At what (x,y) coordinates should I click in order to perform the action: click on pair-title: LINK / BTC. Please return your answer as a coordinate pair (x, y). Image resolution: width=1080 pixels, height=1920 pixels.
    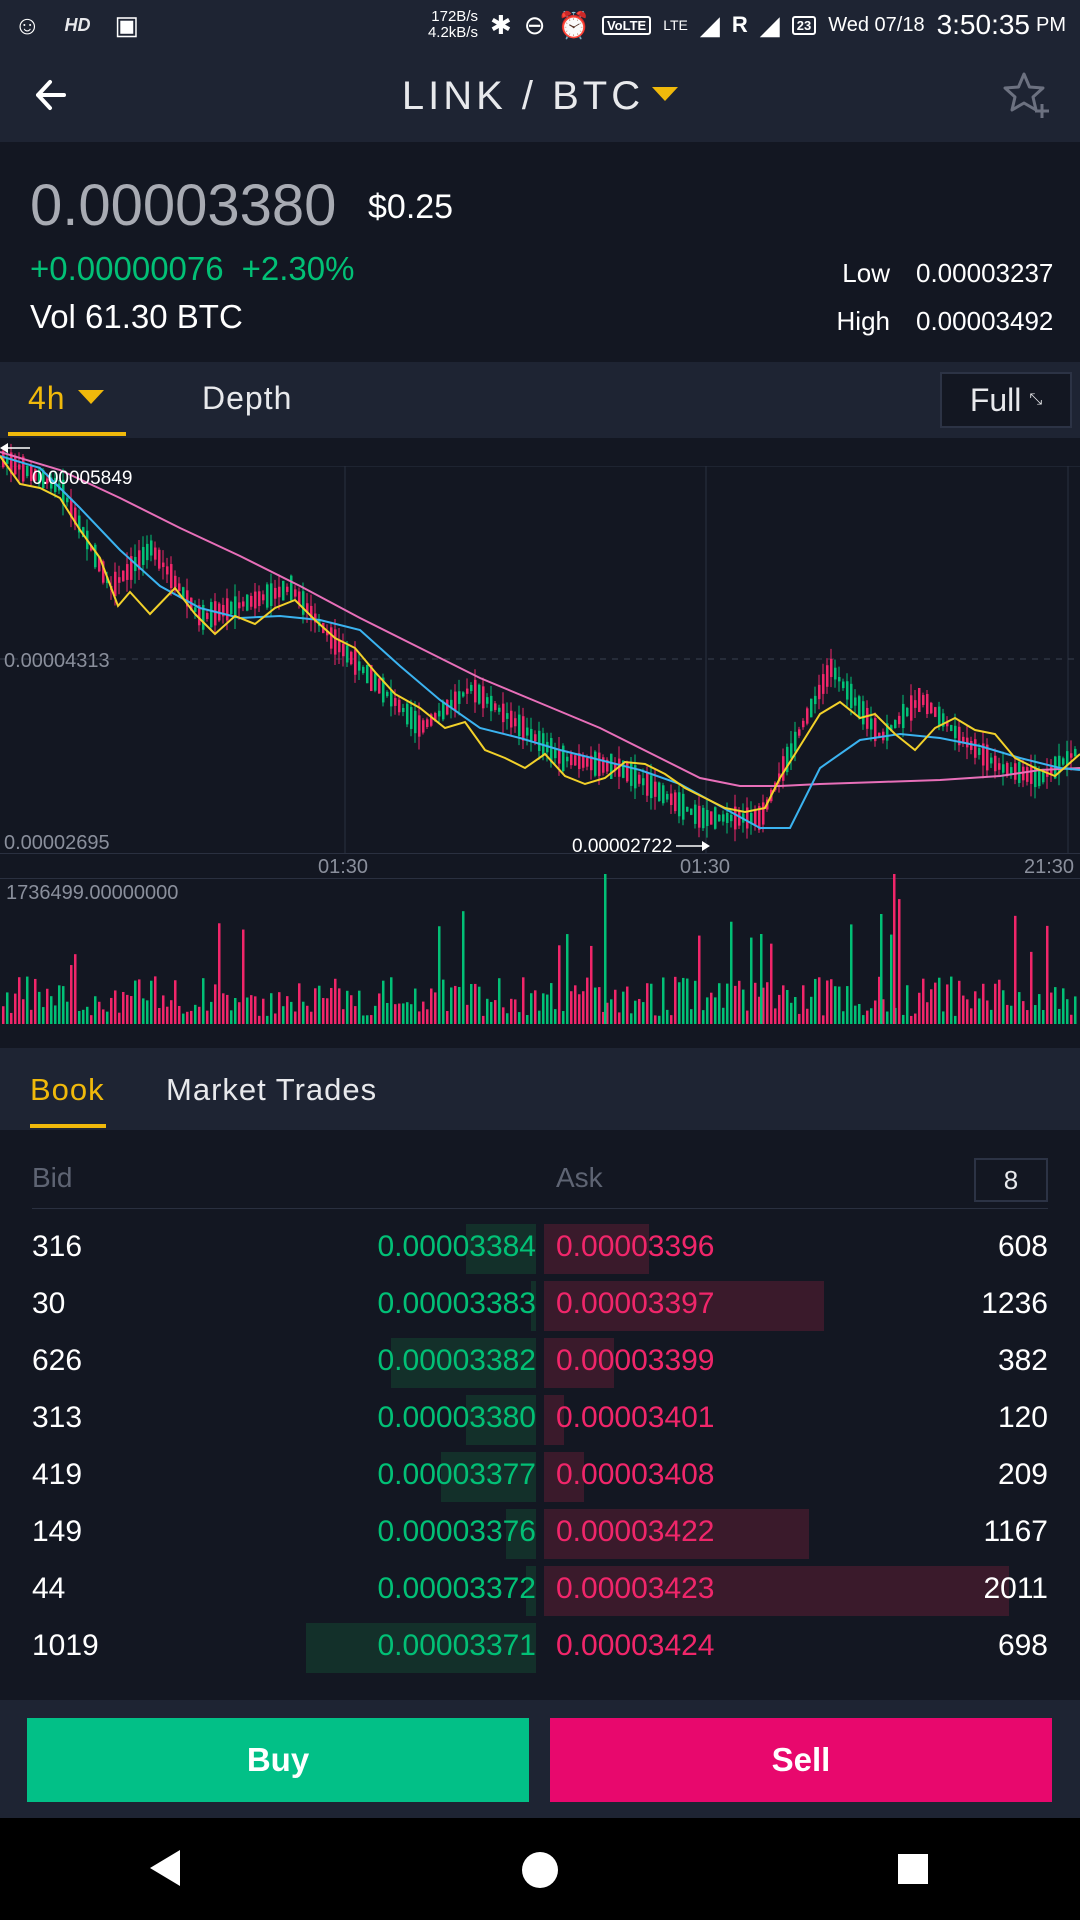
    Looking at the image, I should click on (523, 95).